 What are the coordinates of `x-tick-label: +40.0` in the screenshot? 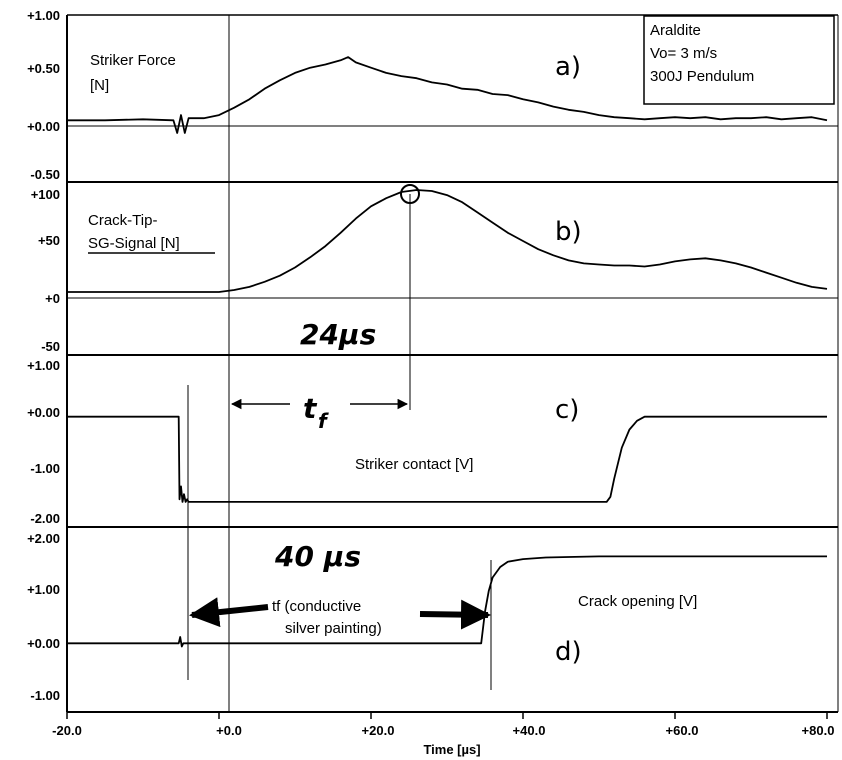 It's located at (529, 730).